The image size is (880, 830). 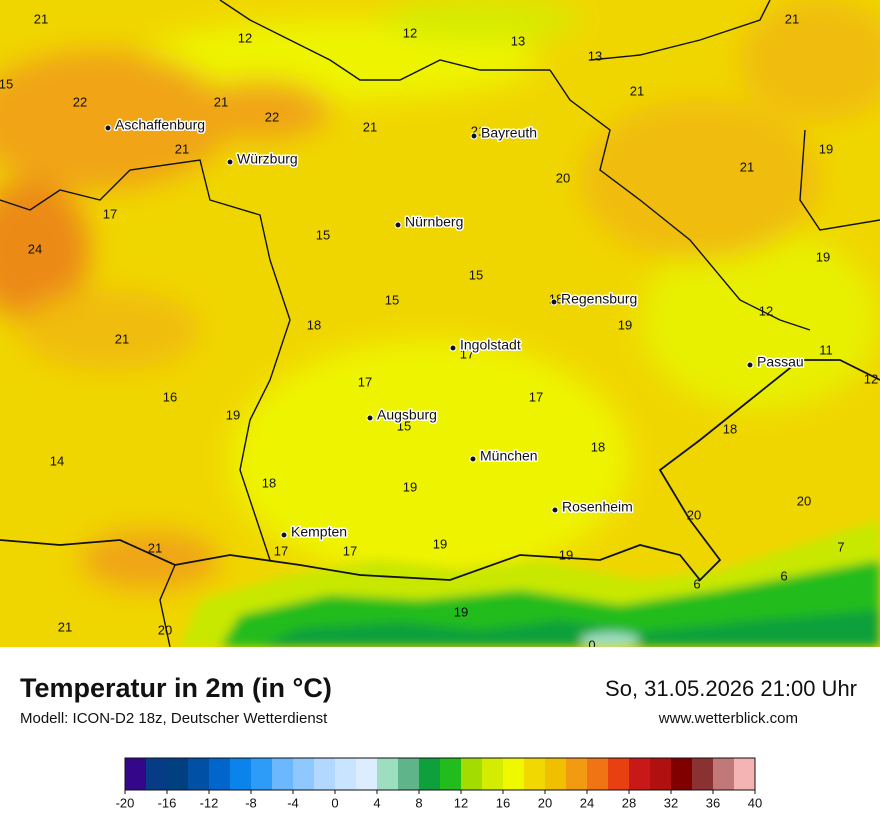 What do you see at coordinates (755, 802) in the screenshot?
I see `colorbar-tick-label: 40` at bounding box center [755, 802].